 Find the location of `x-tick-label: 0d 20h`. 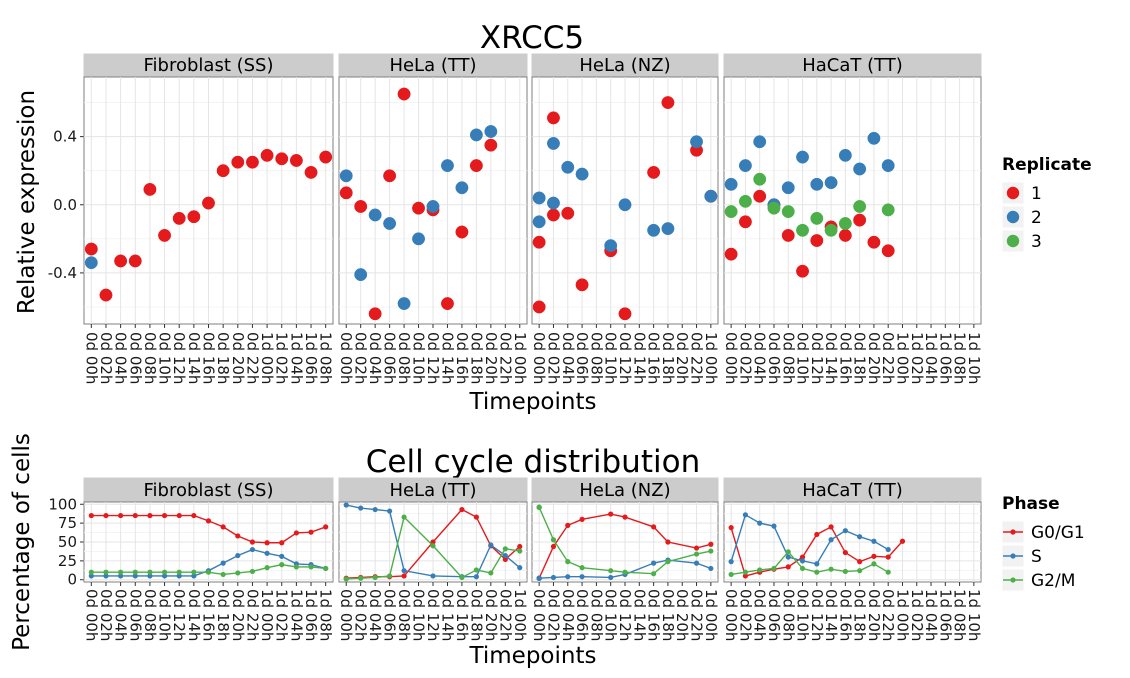

x-tick-label: 0d 20h is located at coordinates (874, 615).